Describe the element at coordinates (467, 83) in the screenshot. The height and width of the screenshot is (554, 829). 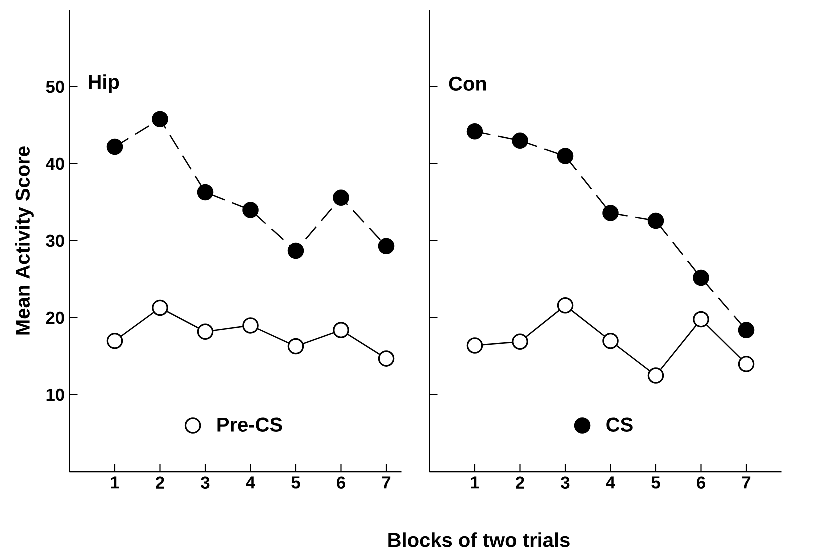
I see `text: Con` at that location.